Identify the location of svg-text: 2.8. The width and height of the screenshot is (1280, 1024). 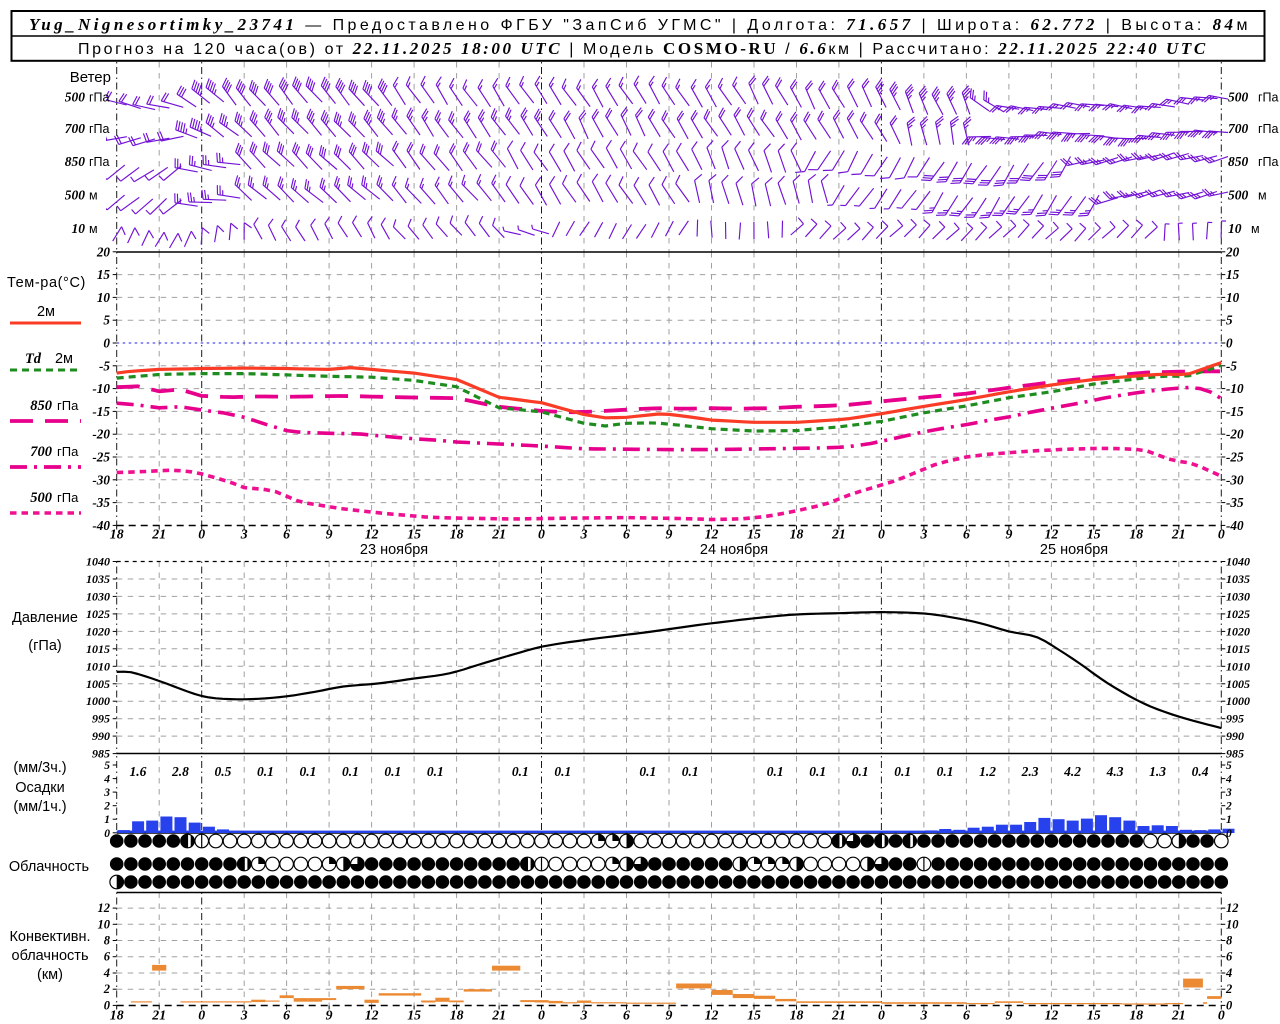
(180, 771).